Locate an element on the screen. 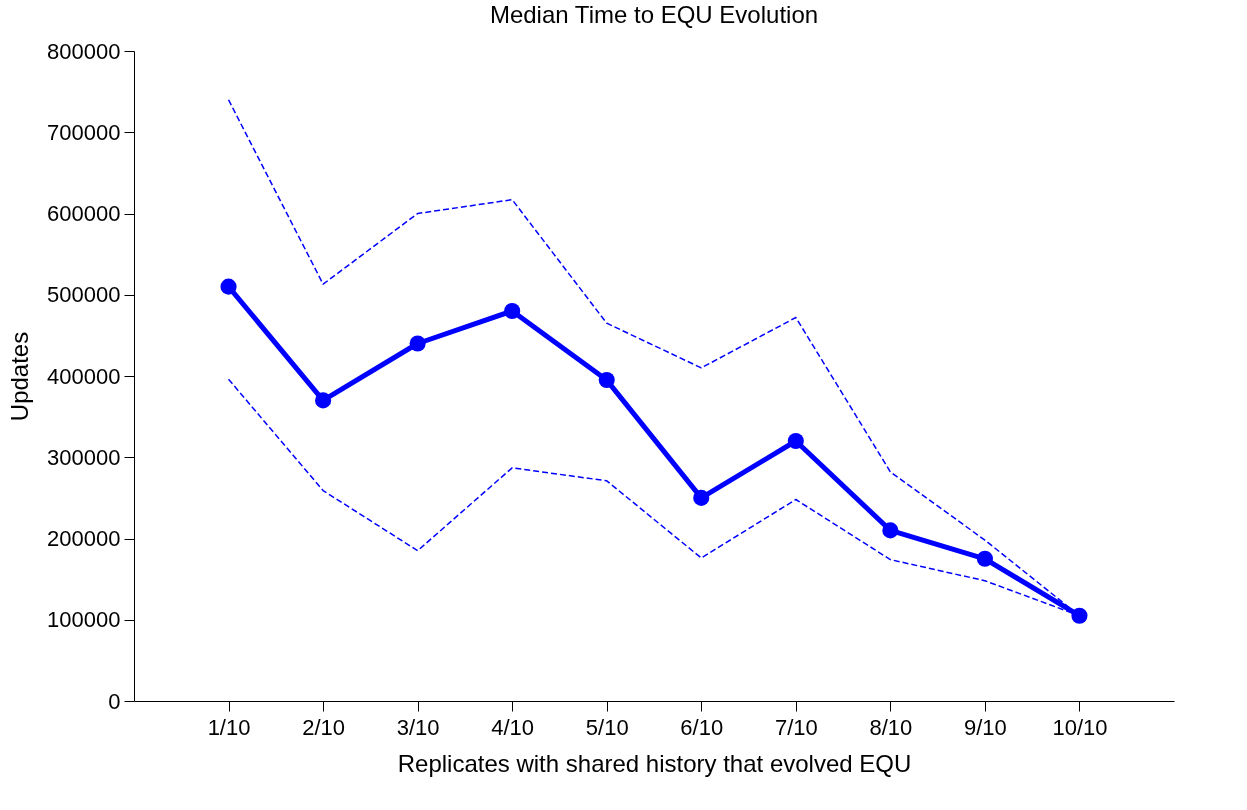 This screenshot has width=1247, height=810. y-tick-label: 100000 is located at coordinates (84, 620).